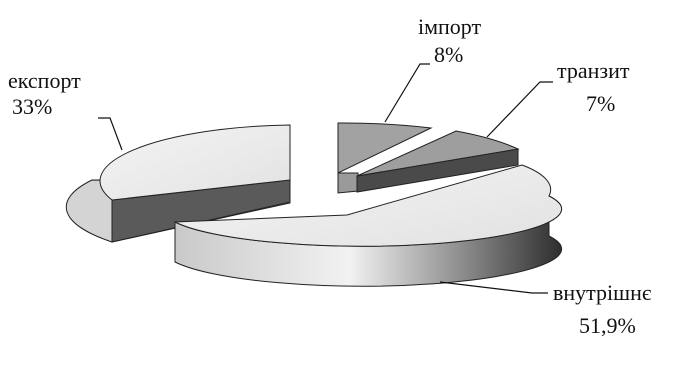 The height and width of the screenshot is (365, 693). I want to click on label-import-name: імпорт, so click(450, 26).